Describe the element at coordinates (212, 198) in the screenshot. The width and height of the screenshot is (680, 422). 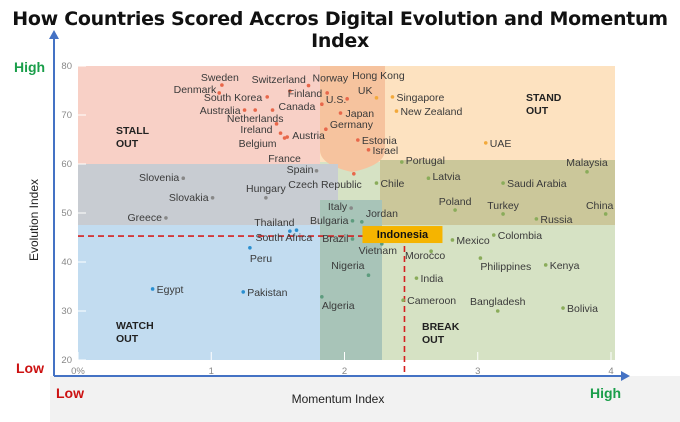
I see `data-point-slovakia` at that location.